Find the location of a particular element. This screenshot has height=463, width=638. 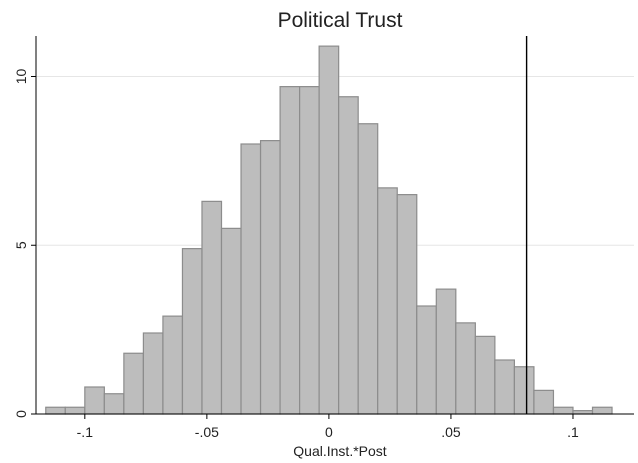

x-tick-label: 0 is located at coordinates (329, 432).